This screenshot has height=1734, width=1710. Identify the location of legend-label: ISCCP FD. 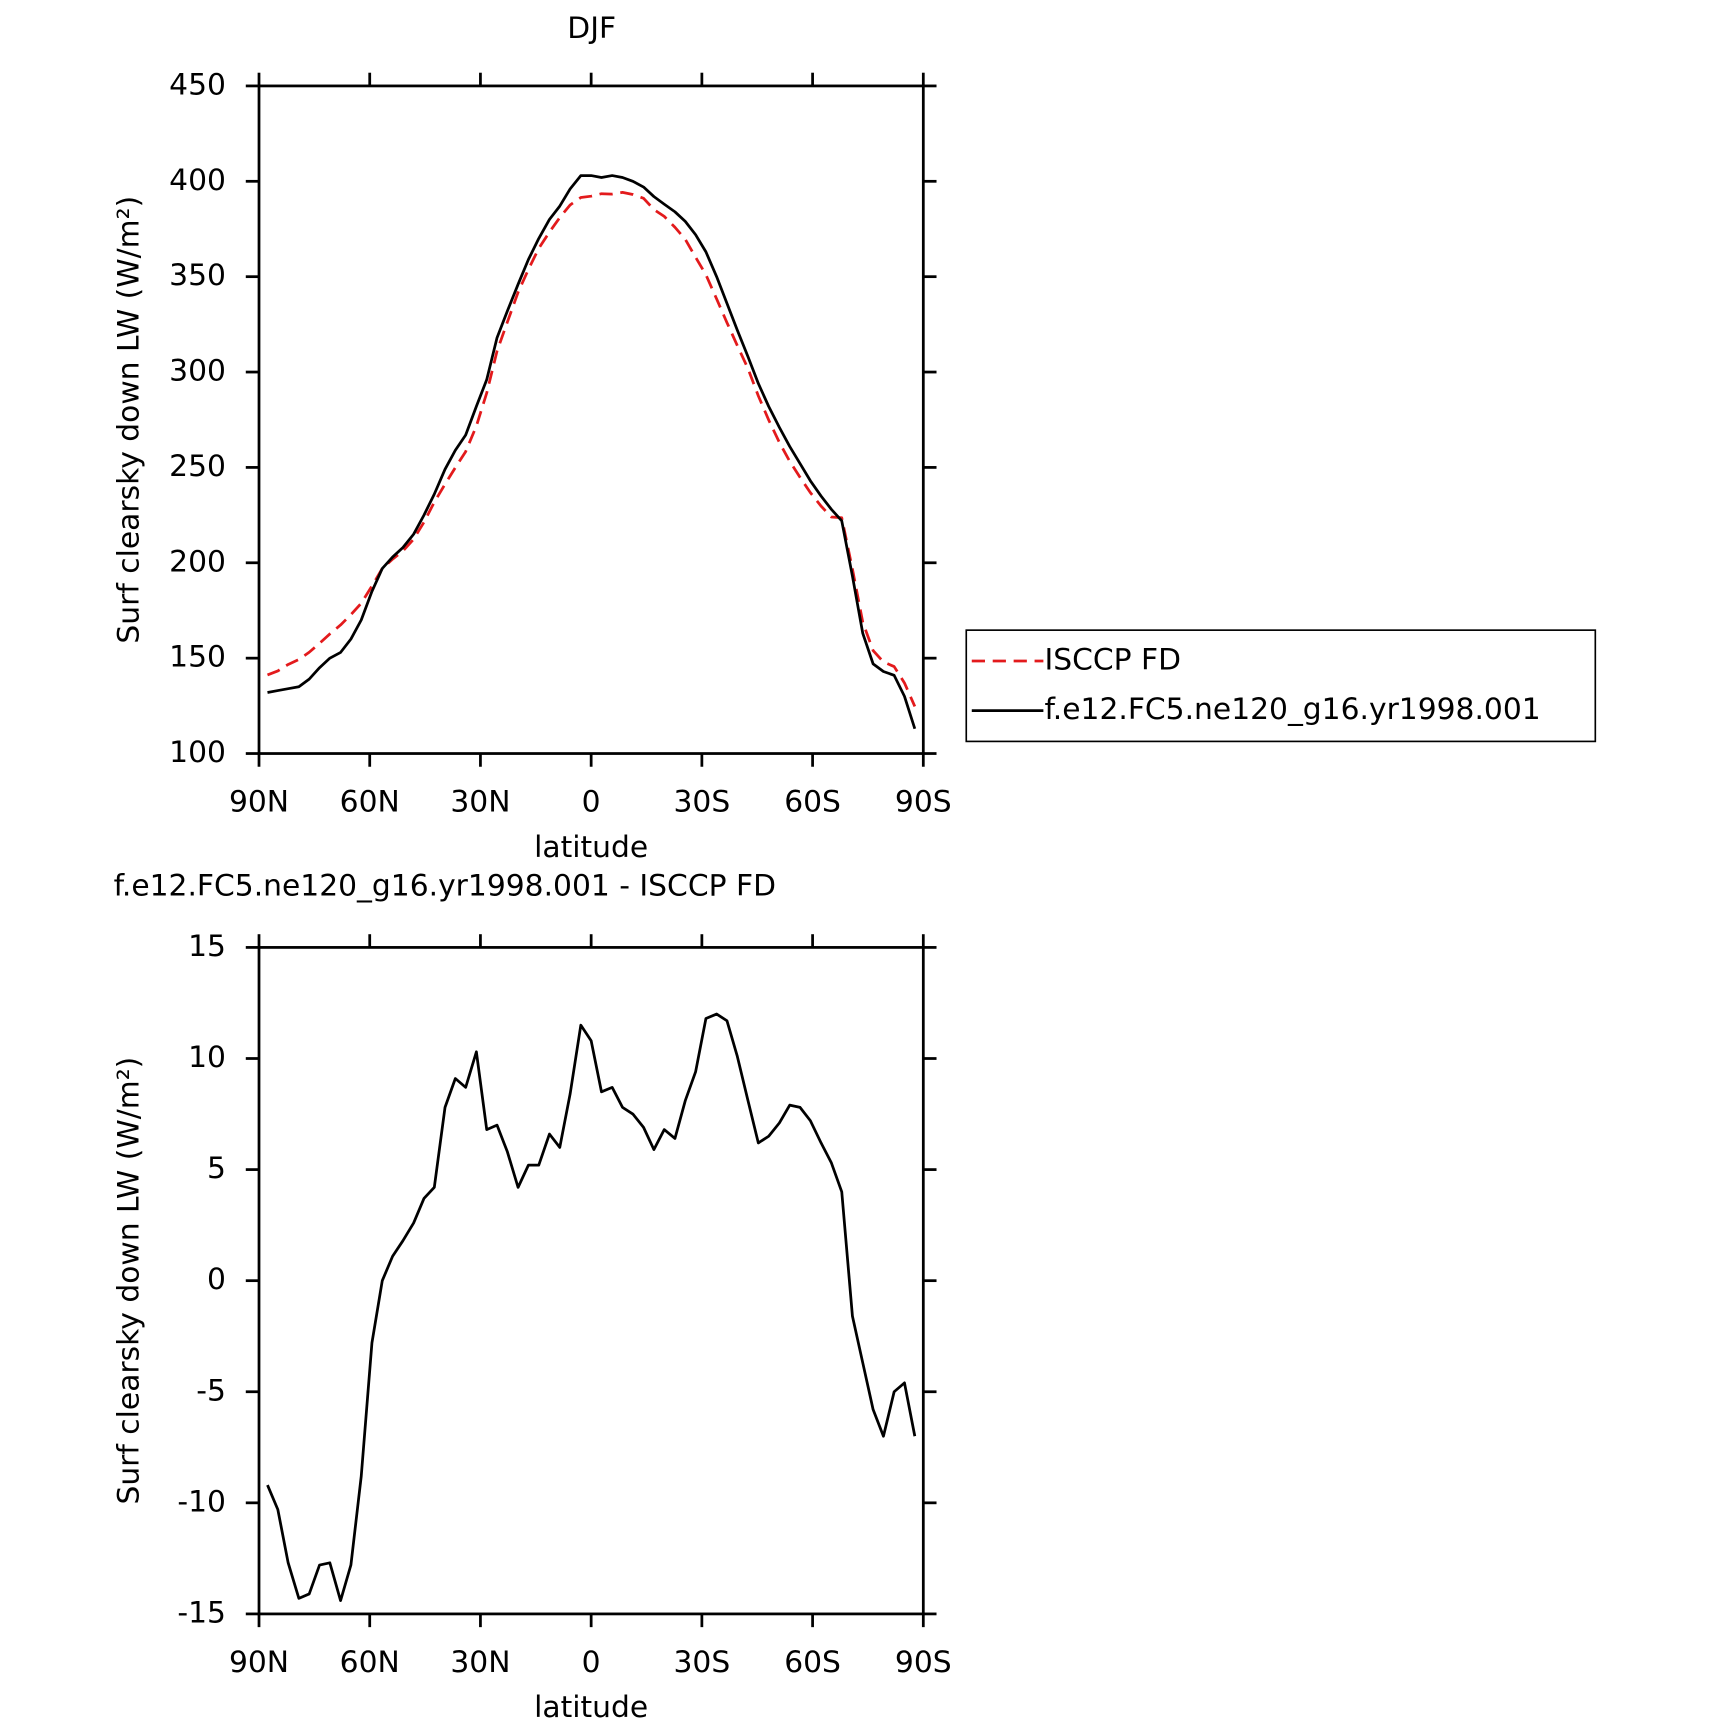
(1112, 659).